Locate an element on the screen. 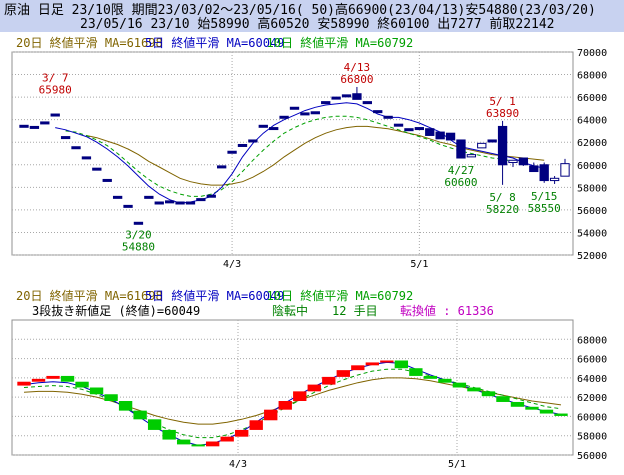  break-info-turn: 転換値 : 61336 is located at coordinates (447, 310).